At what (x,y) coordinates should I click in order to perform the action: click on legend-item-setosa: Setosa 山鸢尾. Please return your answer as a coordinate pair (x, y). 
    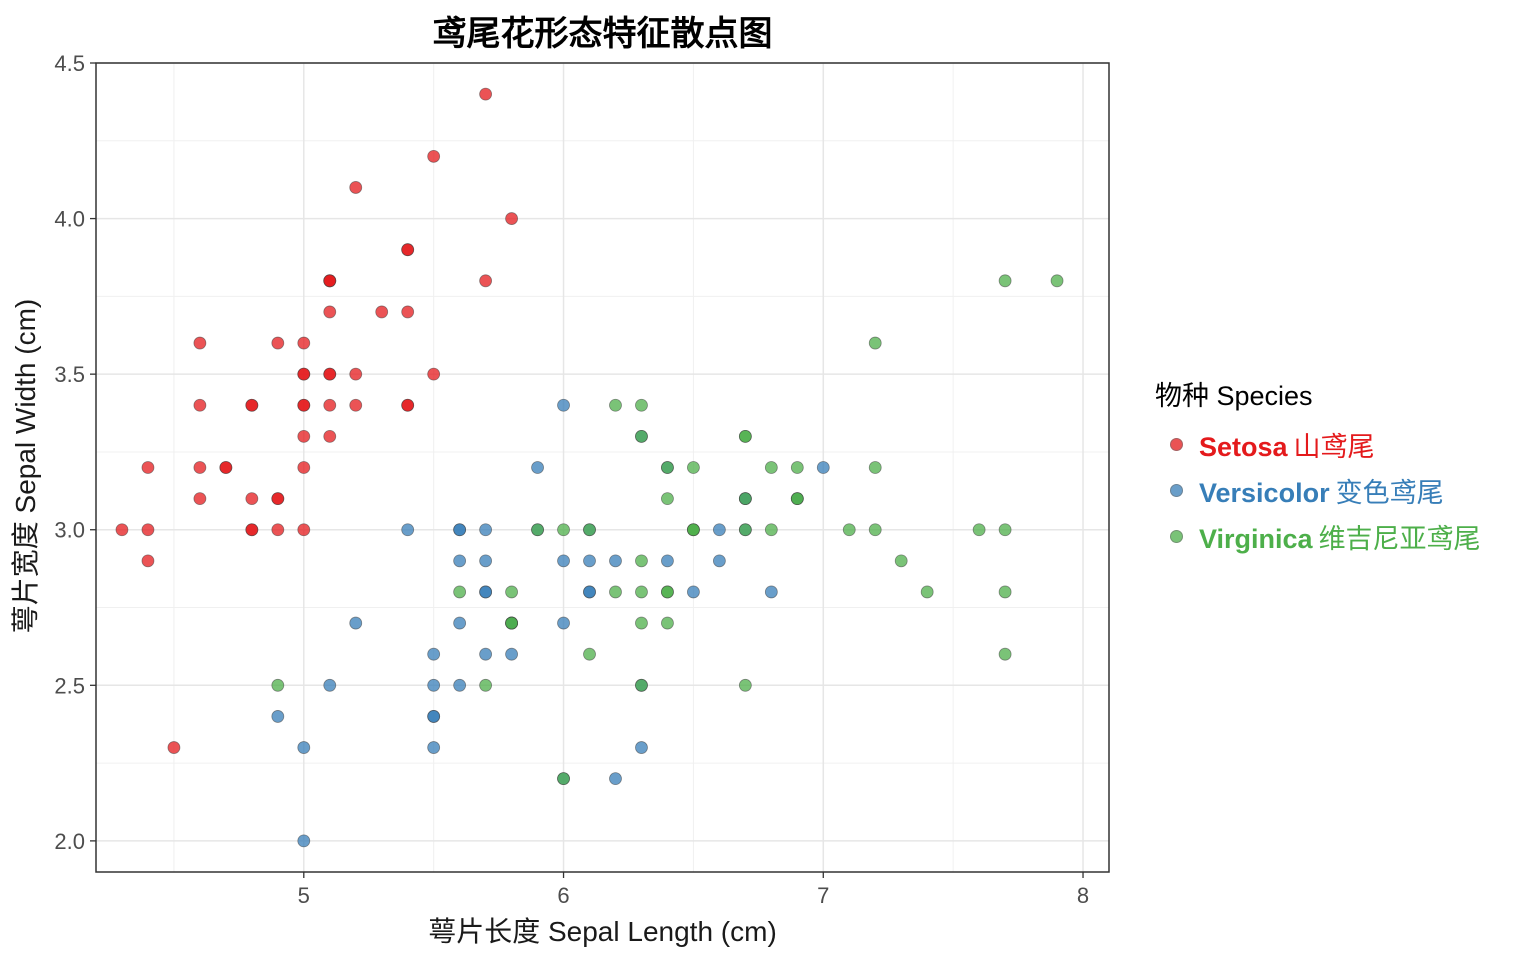
    Looking at the image, I should click on (1318, 444).